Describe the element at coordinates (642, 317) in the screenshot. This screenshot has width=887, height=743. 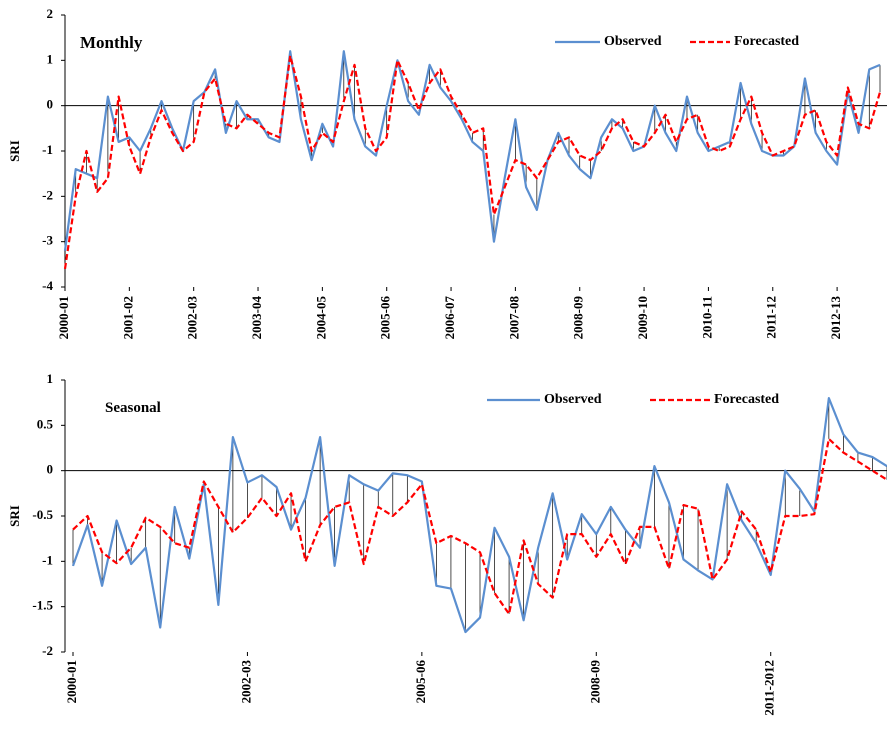
I see `x-tick-label: 2009-10` at that location.